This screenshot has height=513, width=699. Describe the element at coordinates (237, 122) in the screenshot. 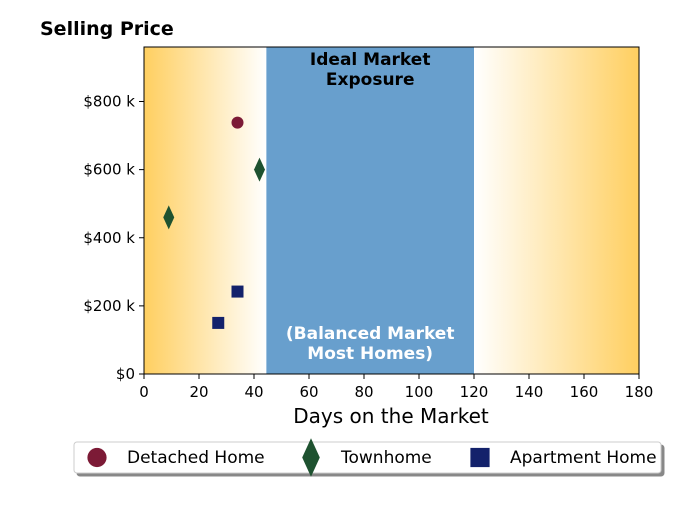

I see `detached-home-point` at that location.